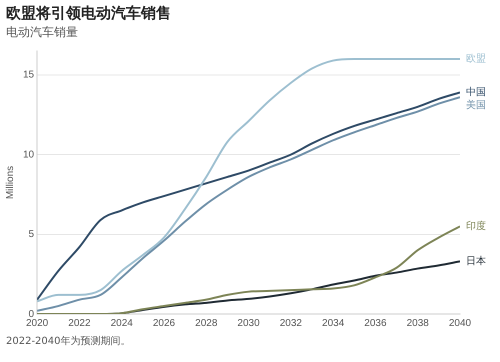 This screenshot has height=362, width=500. What do you see at coordinates (291, 323) in the screenshot?
I see `x-tick-label: 2032` at bounding box center [291, 323].